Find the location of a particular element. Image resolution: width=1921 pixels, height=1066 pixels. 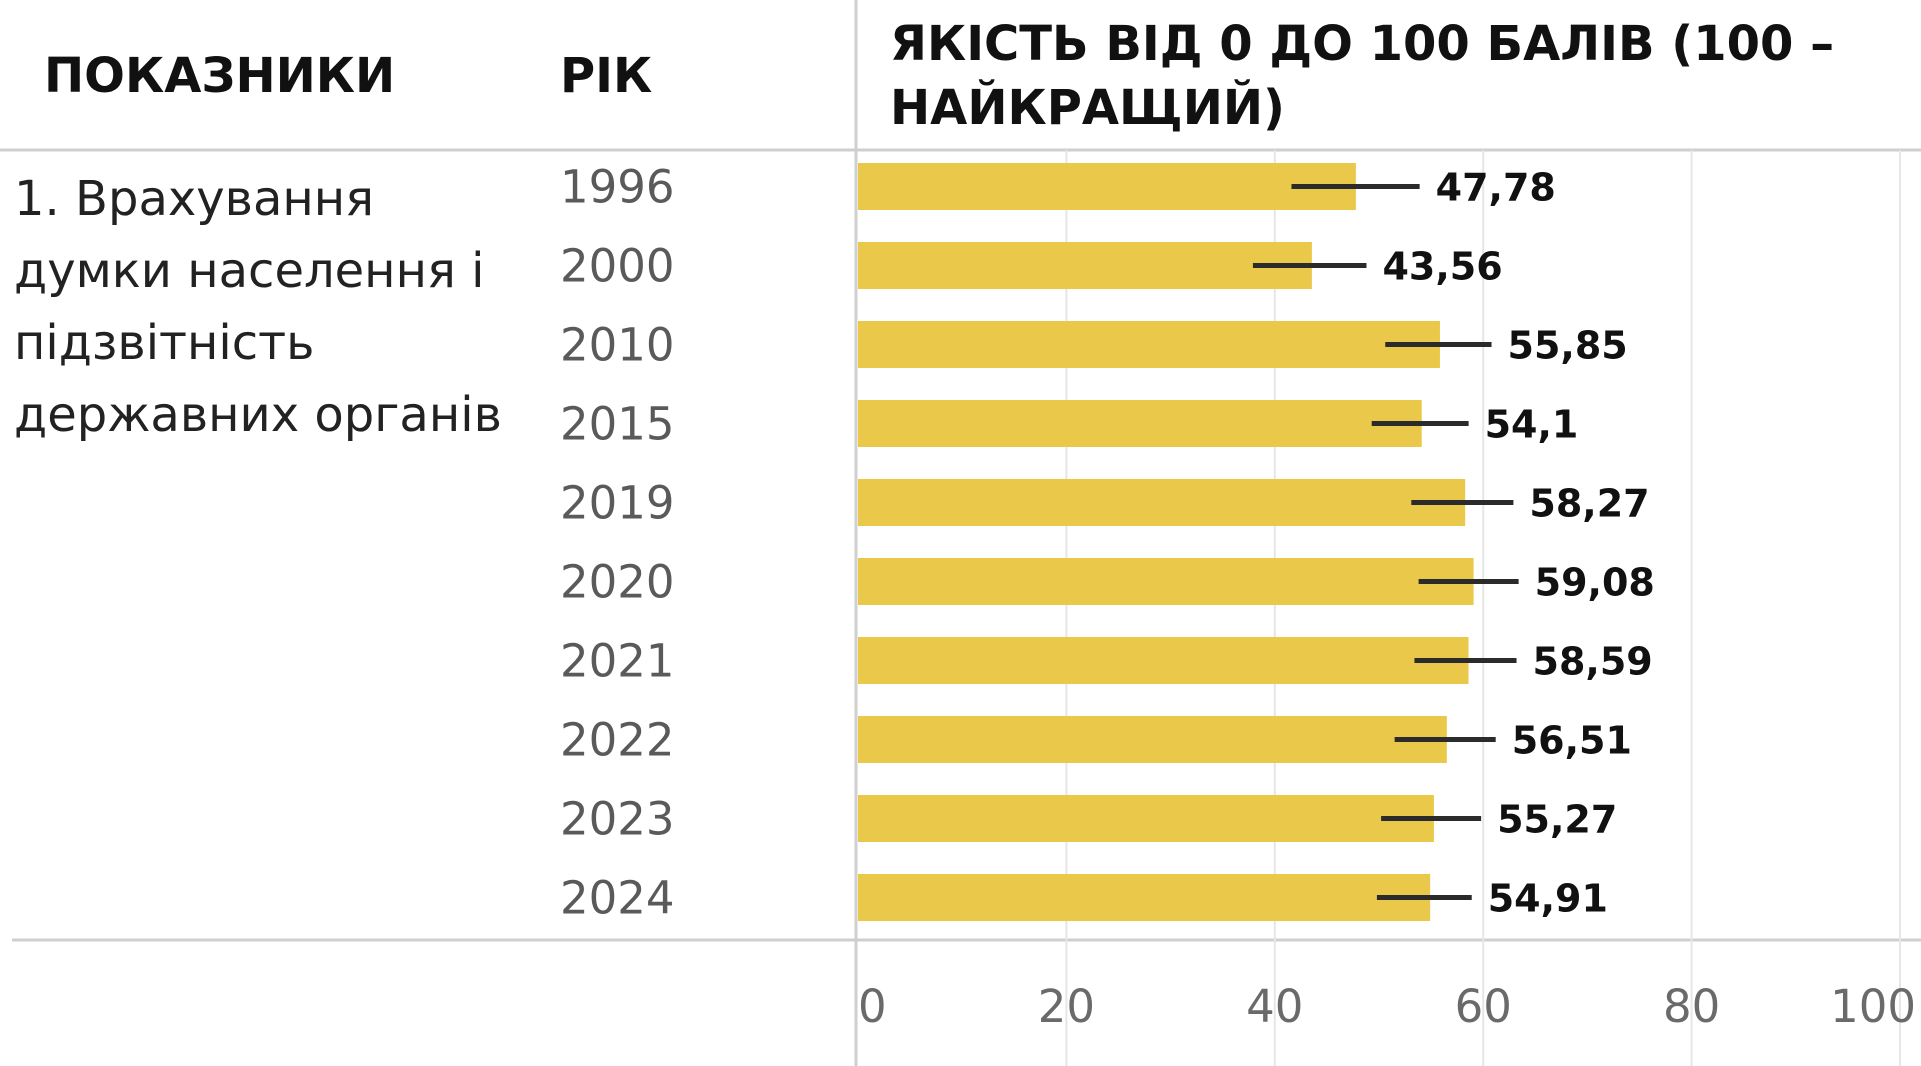

value-label: 56,51 is located at coordinates (1572, 741).